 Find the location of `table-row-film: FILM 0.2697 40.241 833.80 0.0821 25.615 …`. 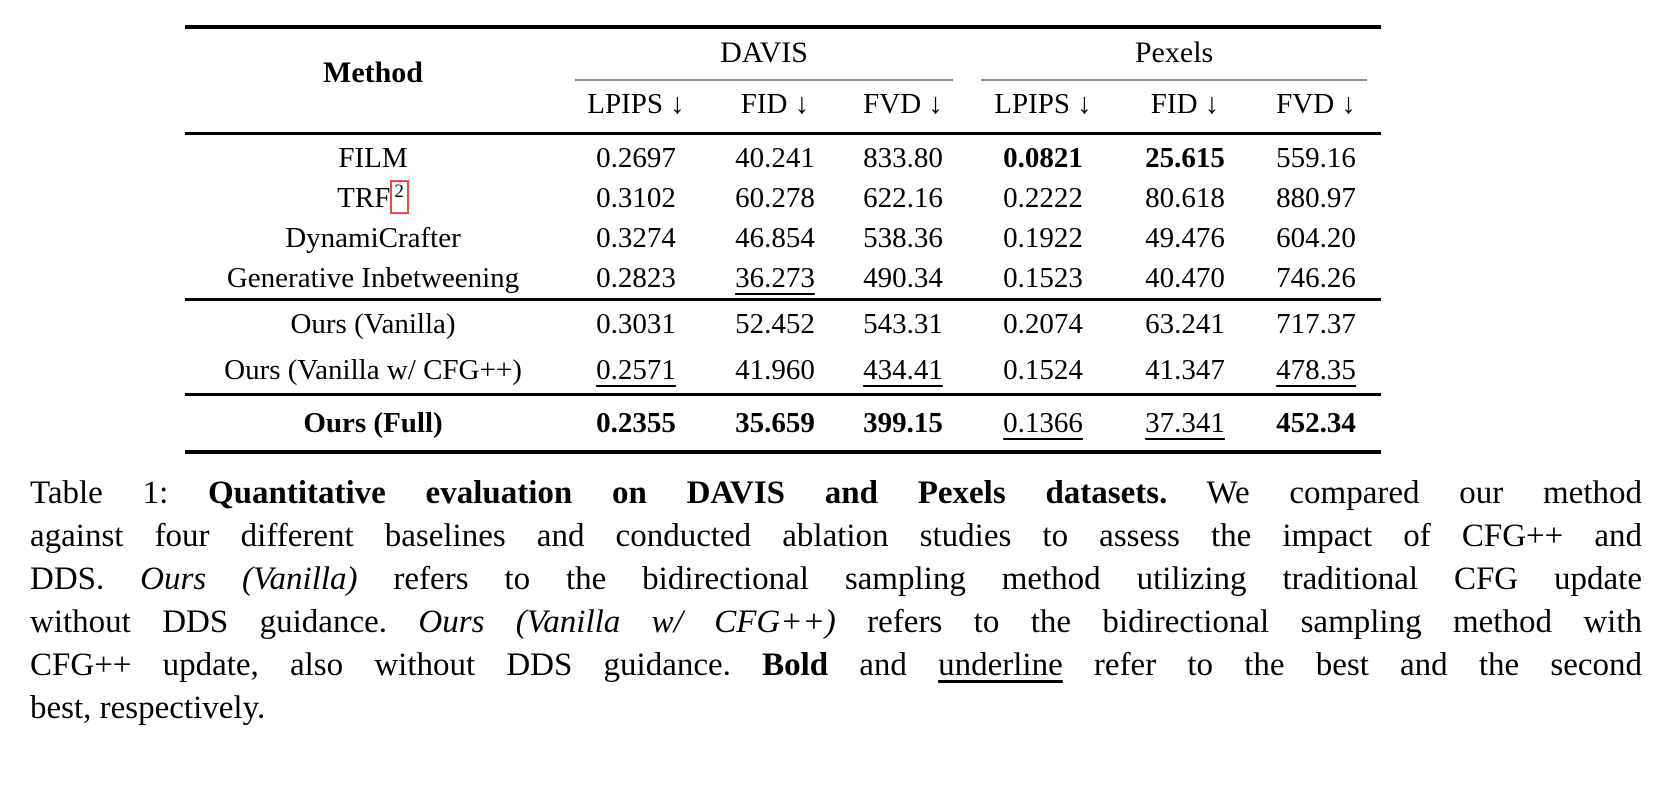

table-row-film: FILM 0.2697 40.241 833.80 0.0821 25.615 … is located at coordinates (783, 156).